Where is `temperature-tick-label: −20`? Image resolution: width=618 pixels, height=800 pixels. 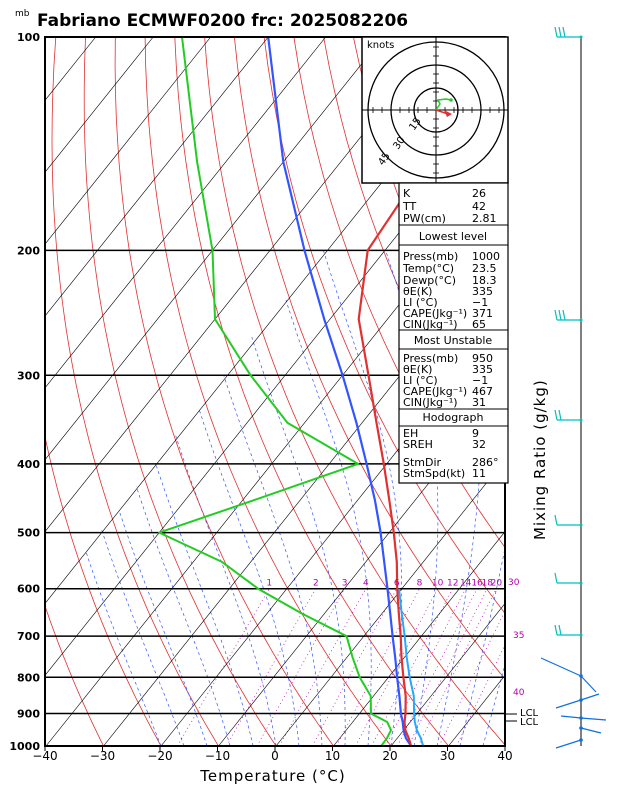 temperature-tick-label: −20 is located at coordinates (159, 756).